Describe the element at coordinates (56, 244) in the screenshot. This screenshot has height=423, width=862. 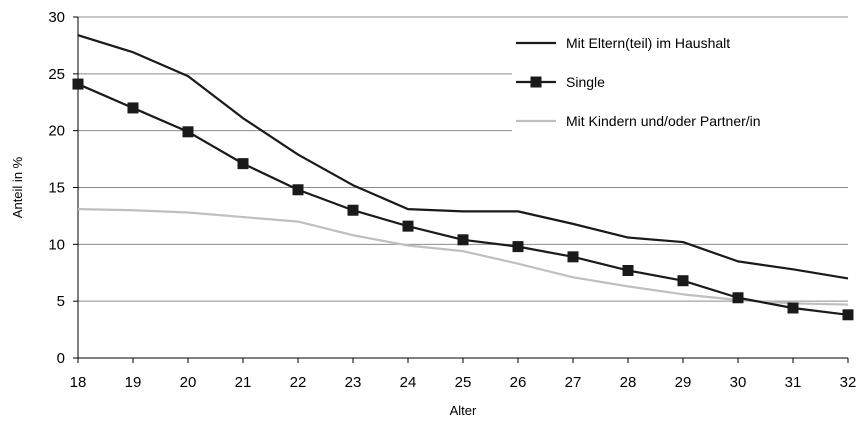
I see `y-tick-label-10: 10` at that location.